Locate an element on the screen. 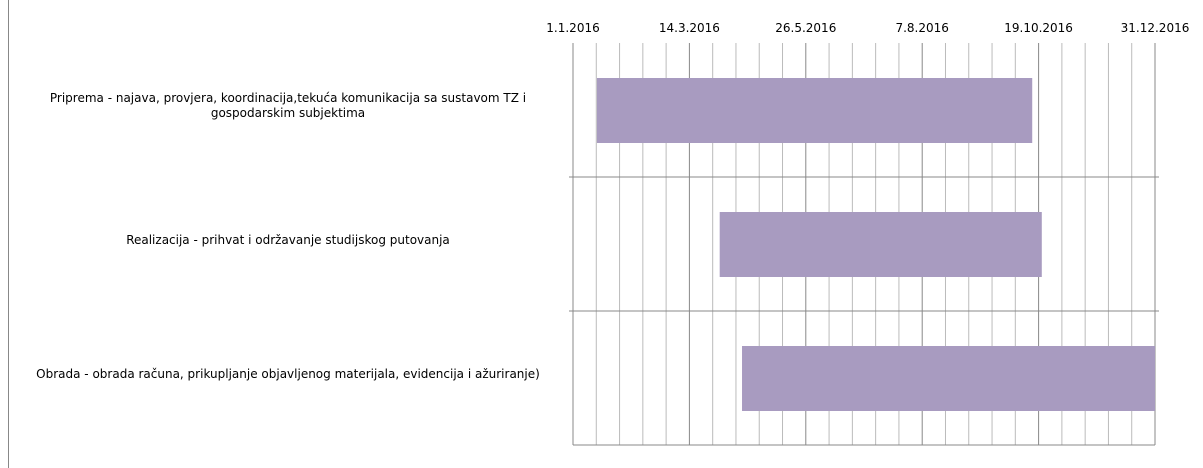 This screenshot has width=1203, height=468. x-tick-label: 1.1.2016 is located at coordinates (572, 28).